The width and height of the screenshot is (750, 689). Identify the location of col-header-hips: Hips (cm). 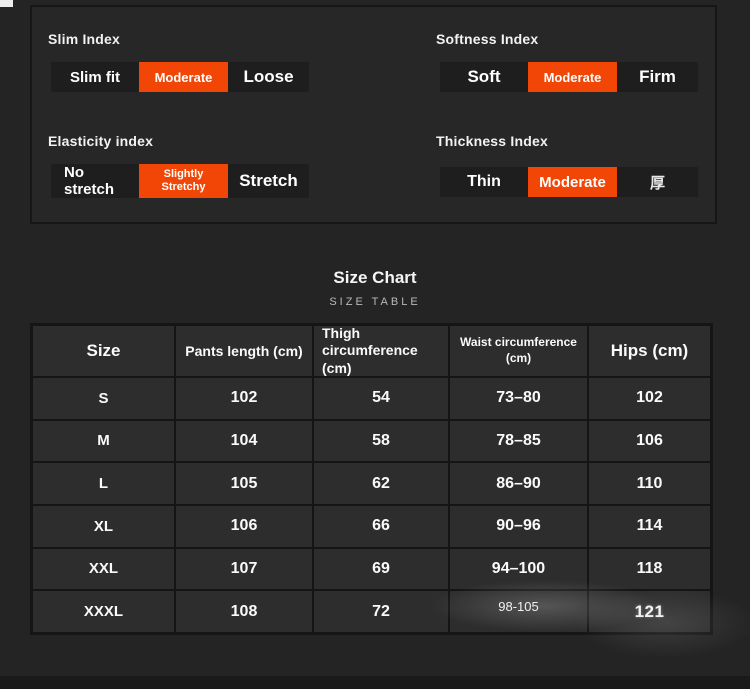
(649, 351).